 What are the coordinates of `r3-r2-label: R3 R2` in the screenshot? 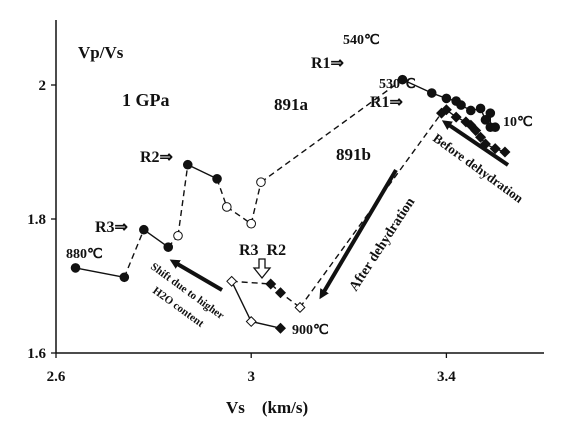 It's located at (262, 250).